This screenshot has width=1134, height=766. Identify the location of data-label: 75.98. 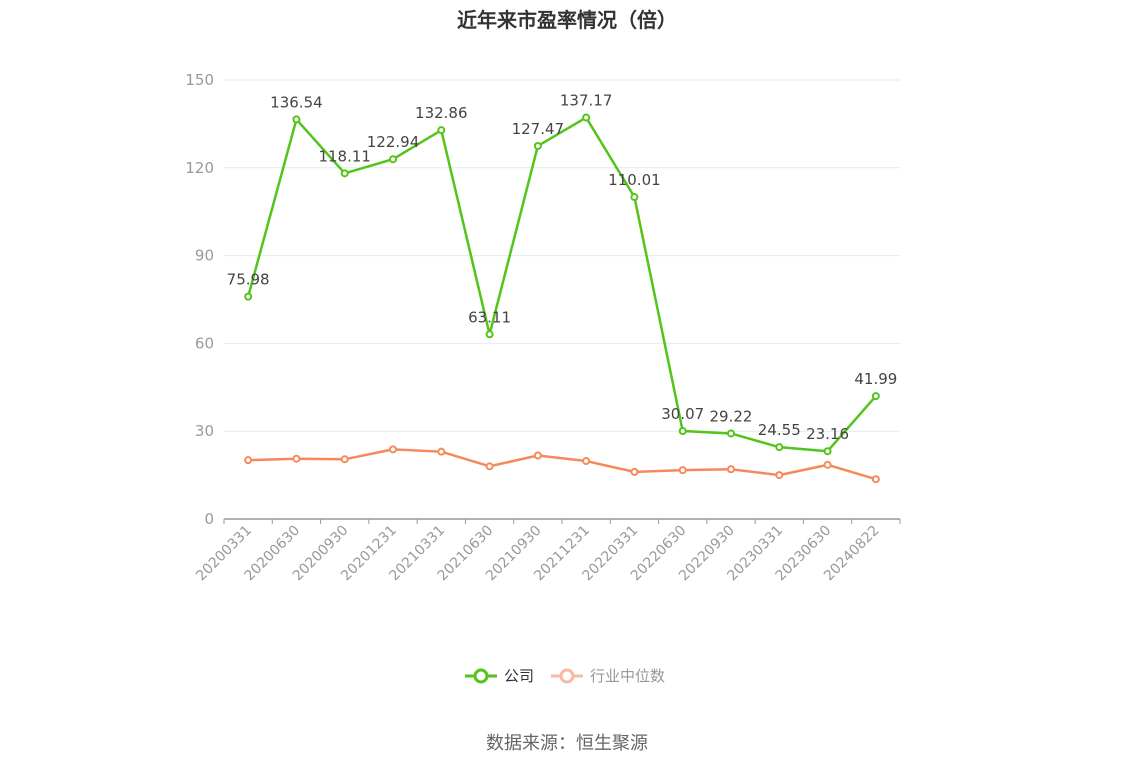
(248, 280).